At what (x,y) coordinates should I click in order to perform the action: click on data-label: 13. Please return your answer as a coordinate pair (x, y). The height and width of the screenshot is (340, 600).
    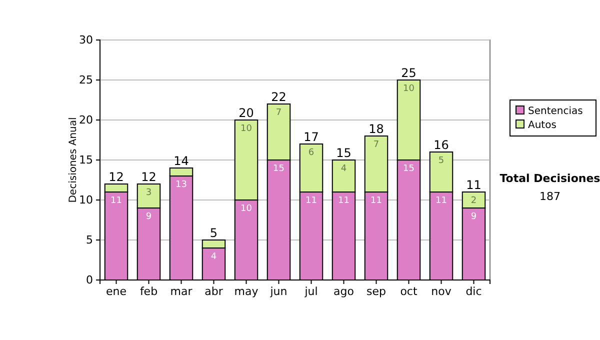
    Looking at the image, I should click on (181, 185).